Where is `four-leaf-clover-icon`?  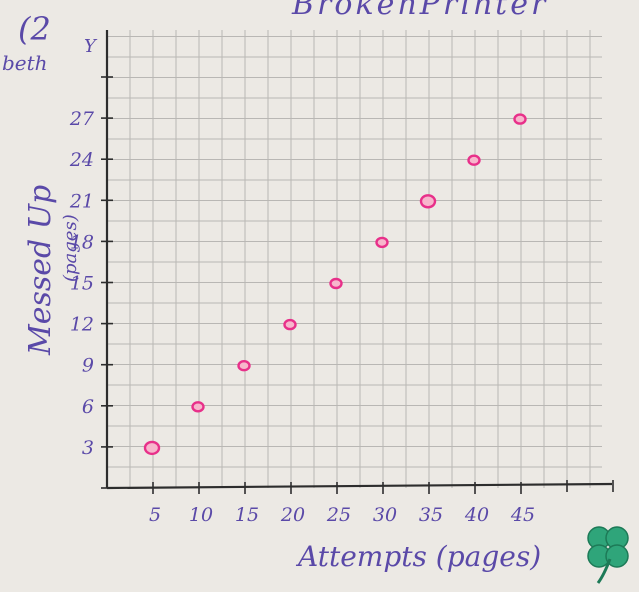
four-leaf-clover-icon is located at coordinates (608, 555).